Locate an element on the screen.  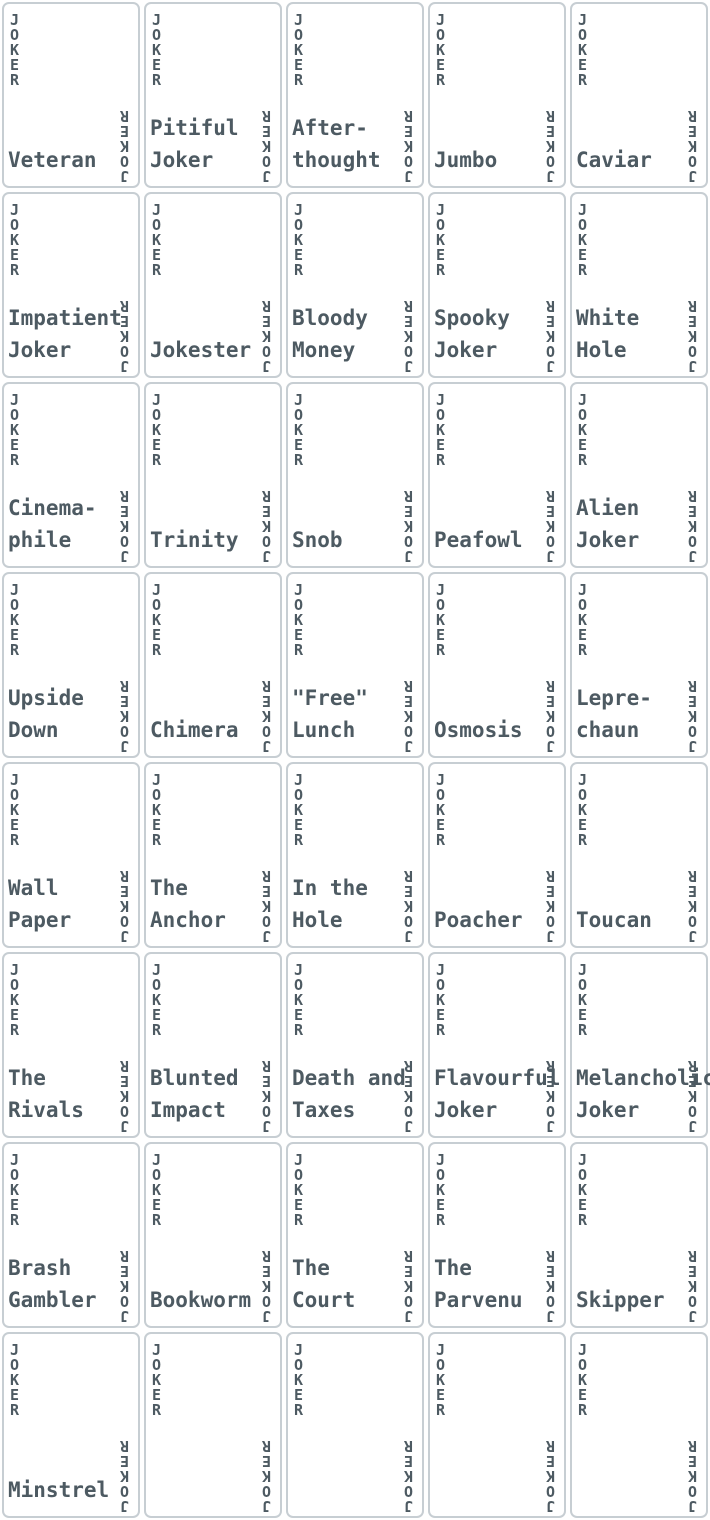
joker-card: JOKER JOKER Jumbo is located at coordinates (497, 95).